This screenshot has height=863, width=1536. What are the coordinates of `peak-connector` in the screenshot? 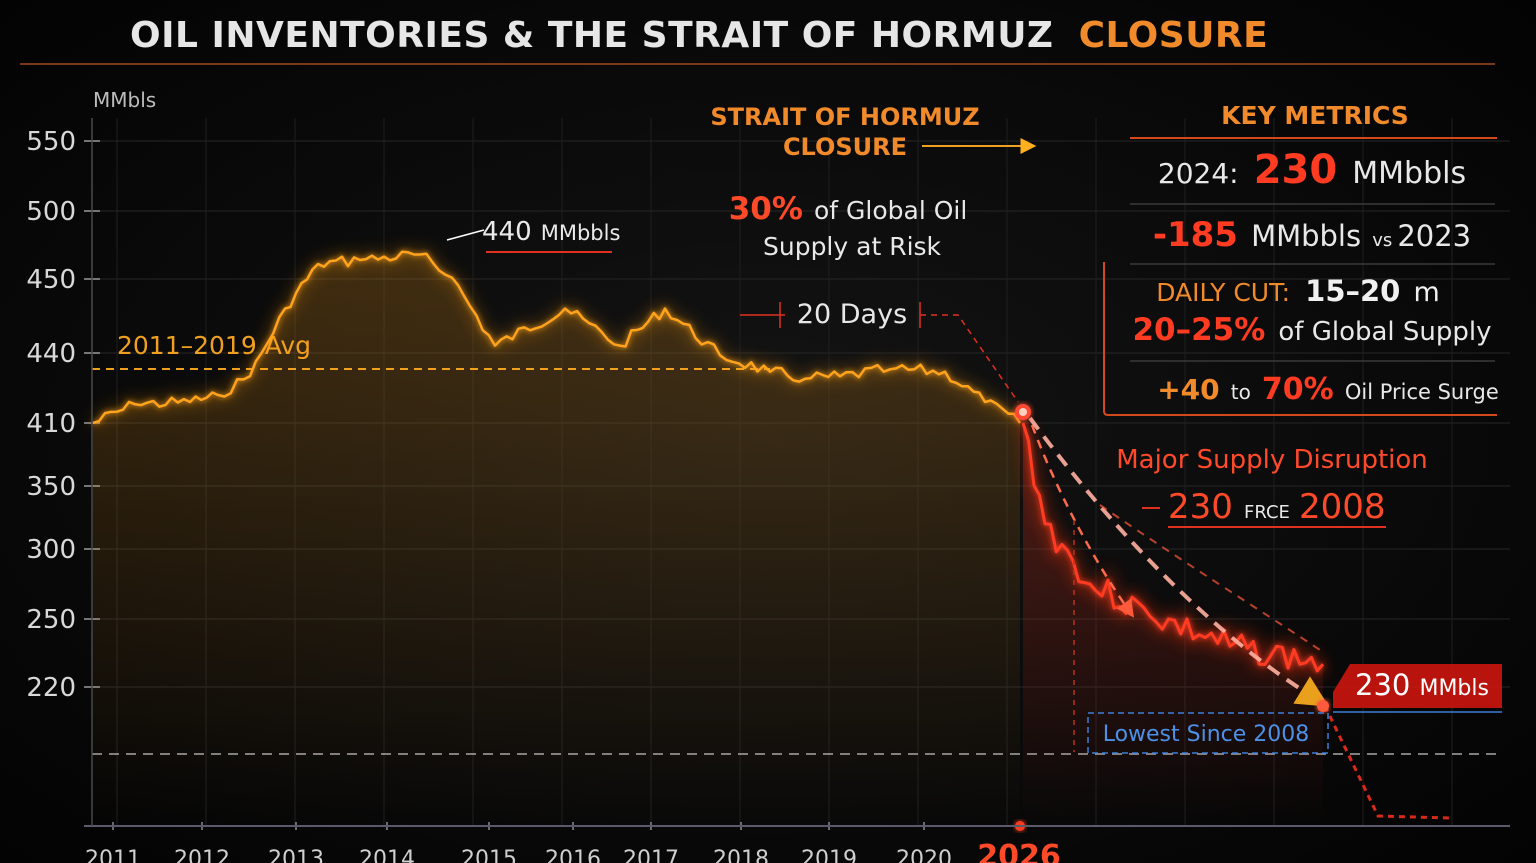 It's located at (465, 235).